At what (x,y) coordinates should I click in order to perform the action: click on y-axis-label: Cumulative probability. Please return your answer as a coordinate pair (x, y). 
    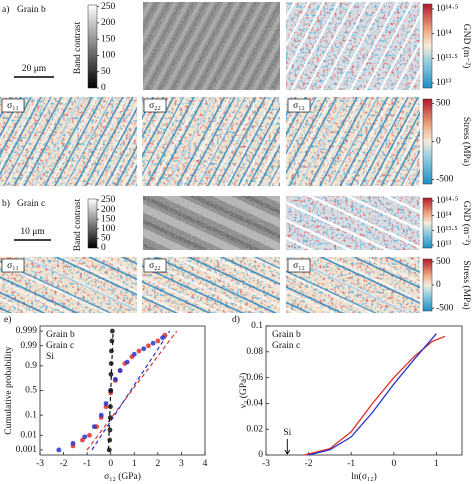
    Looking at the image, I should click on (9, 390).